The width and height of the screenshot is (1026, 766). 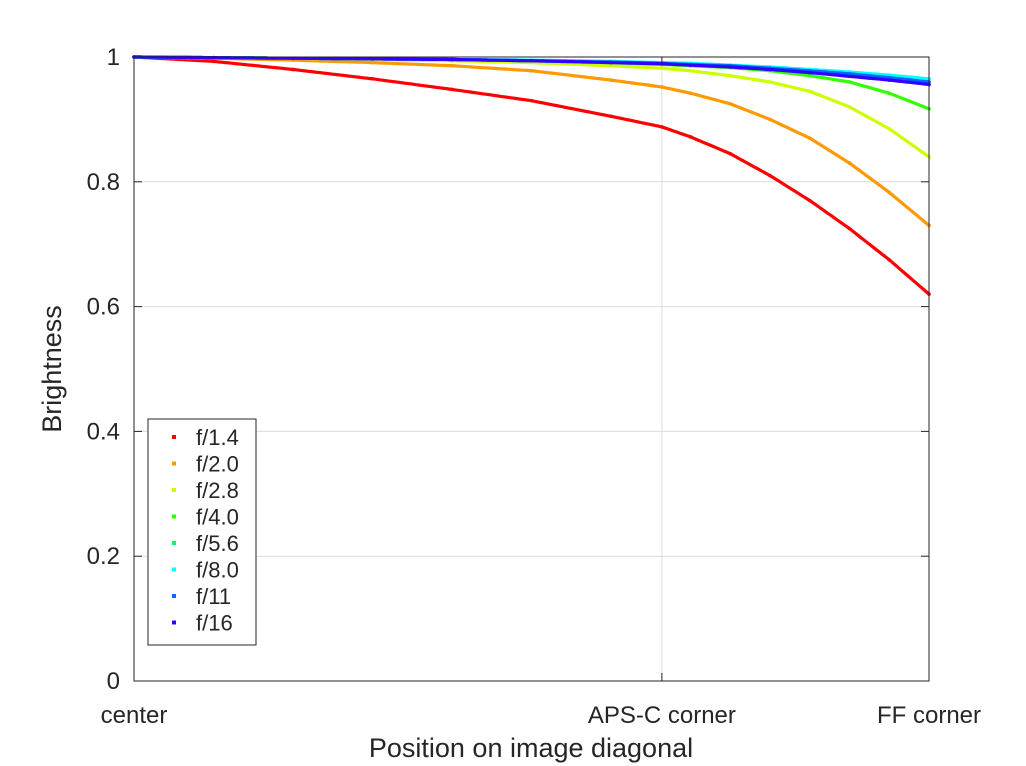 I want to click on legend-item: f/5.6, so click(x=205, y=543).